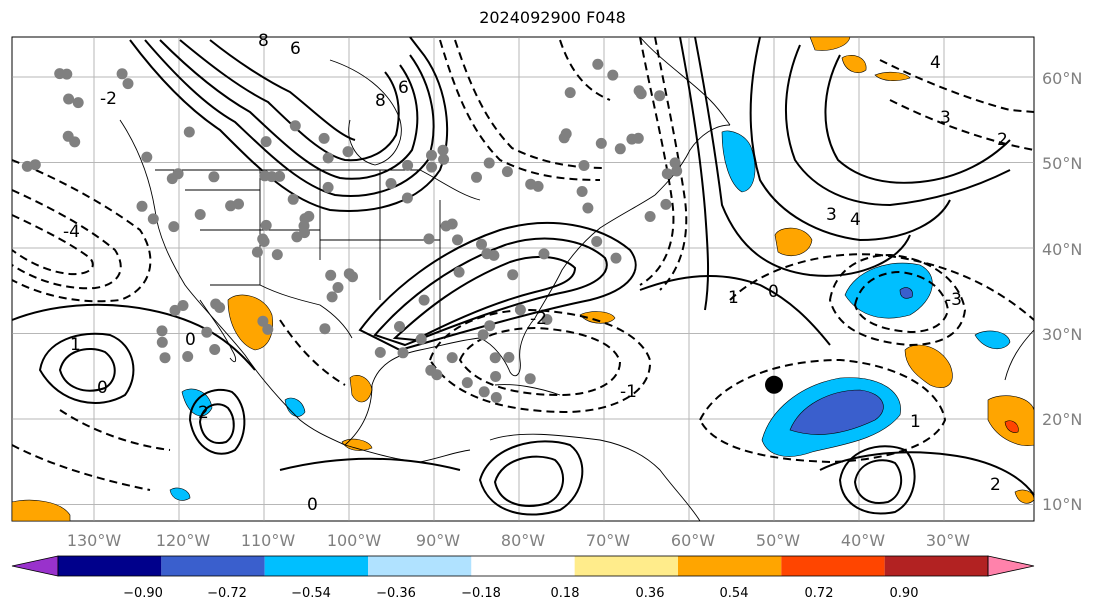 The width and height of the screenshot is (1105, 615). Describe the element at coordinates (1062, 504) in the screenshot. I see `lat-label: 10°N` at that location.